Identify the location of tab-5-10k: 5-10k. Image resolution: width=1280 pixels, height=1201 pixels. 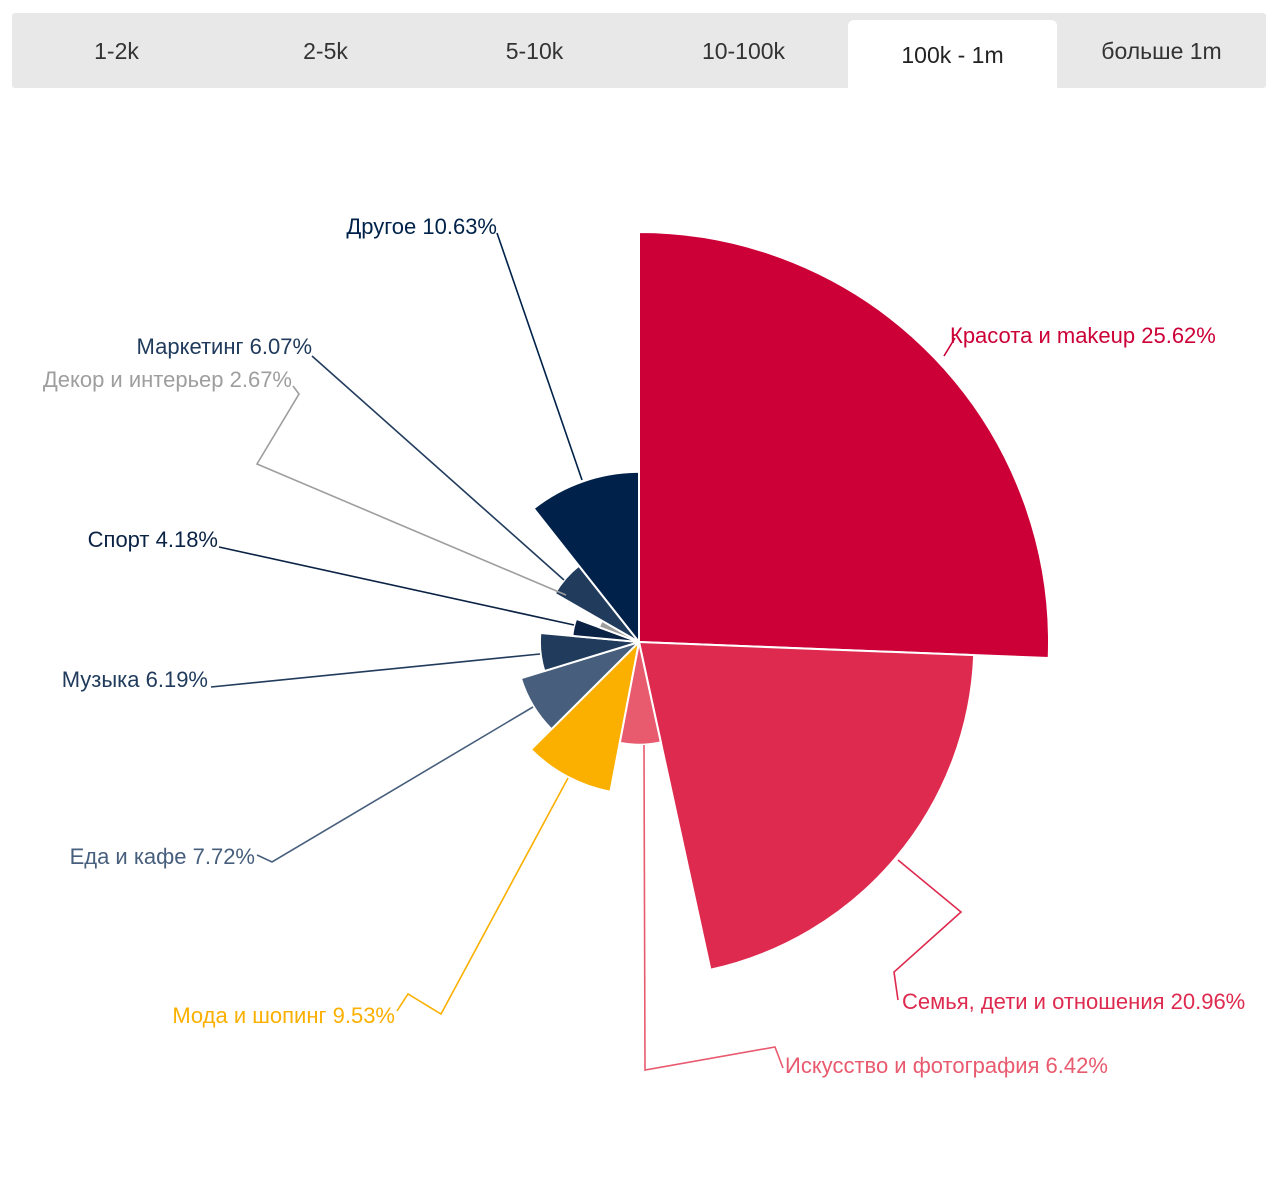
(534, 51).